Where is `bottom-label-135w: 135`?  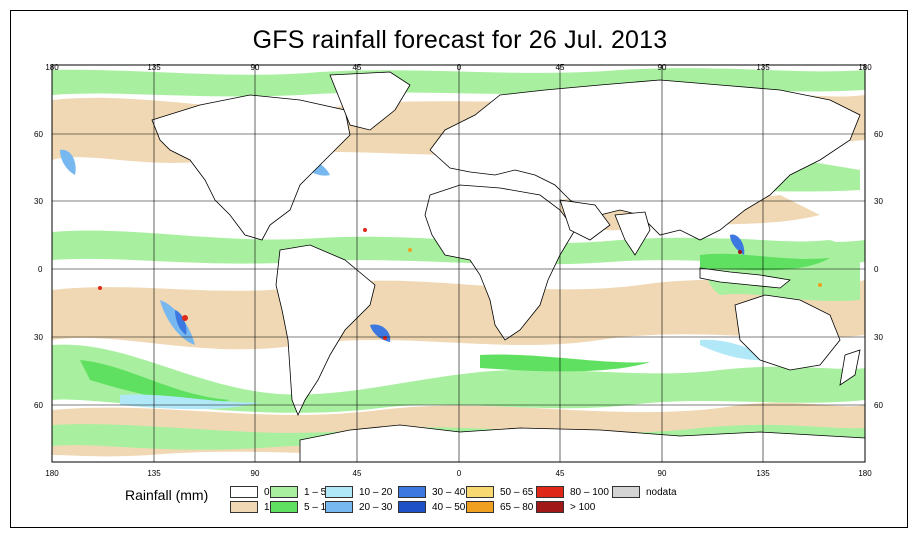 bottom-label-135w: 135 is located at coordinates (154, 473).